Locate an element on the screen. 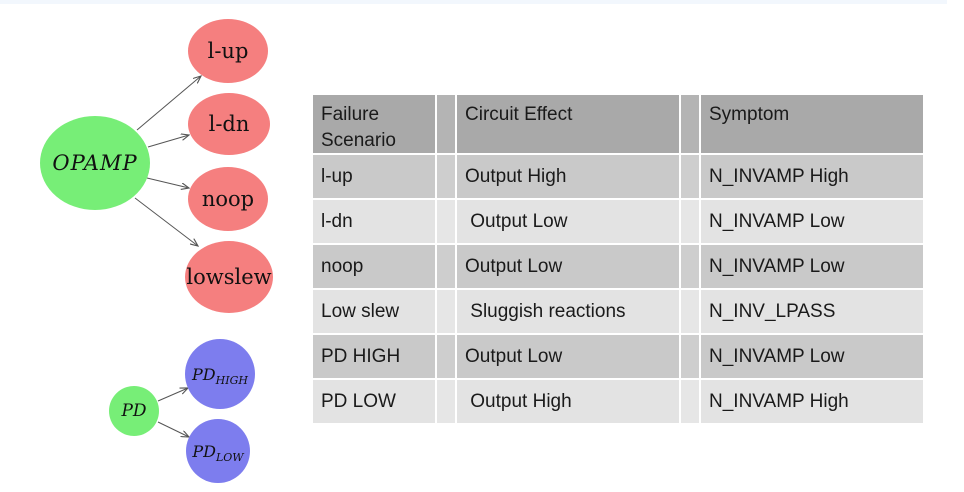 The image size is (964, 492). node-opamp-label: OPAMP is located at coordinates (95, 163).